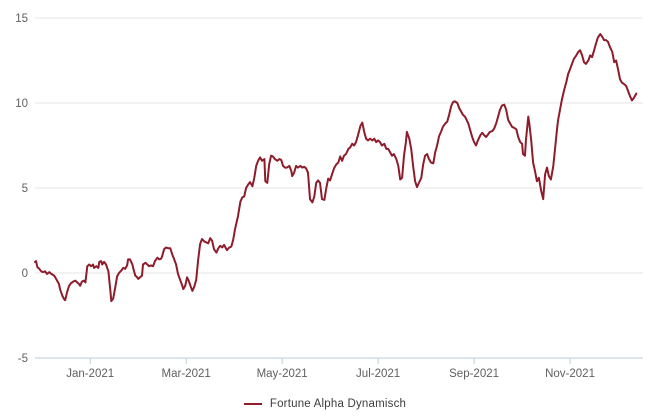 The width and height of the screenshot is (650, 420). Describe the element at coordinates (252, 404) in the screenshot. I see `legend-line-swatch` at that location.